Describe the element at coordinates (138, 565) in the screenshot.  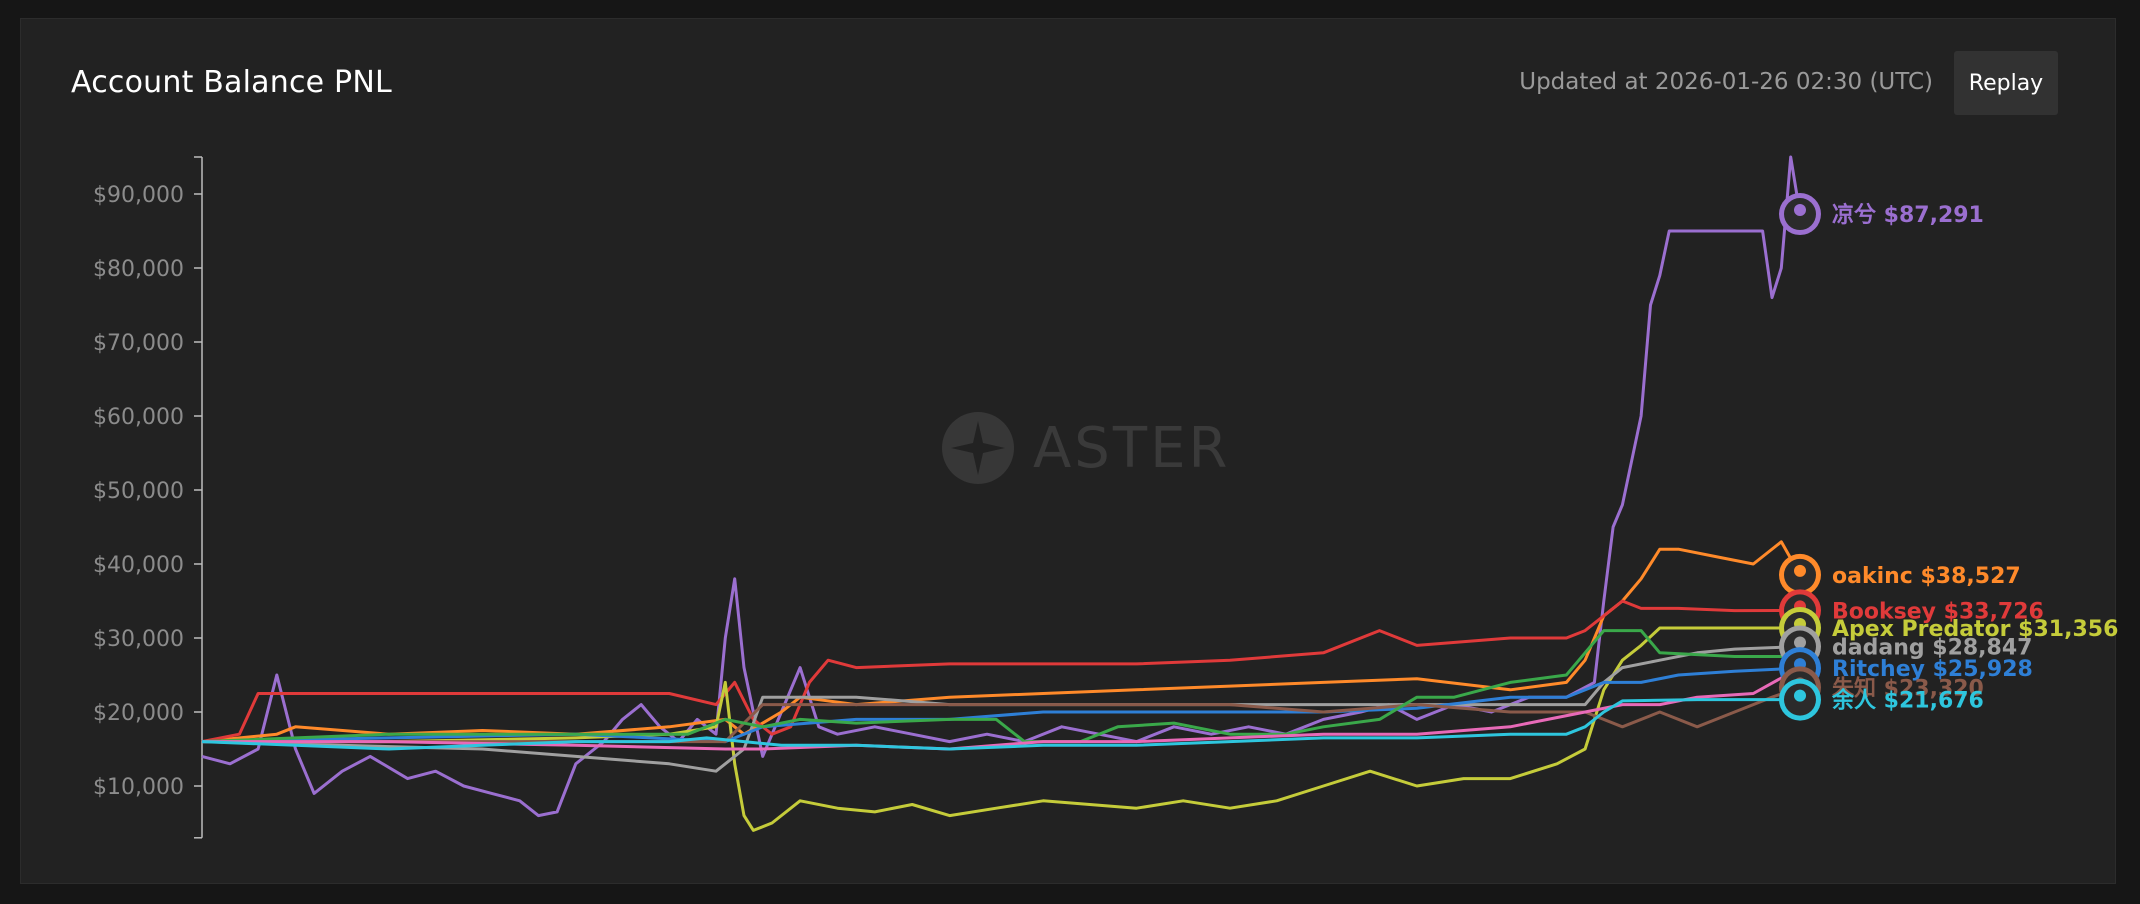
I see `y-tick-label: $40,000` at that location.